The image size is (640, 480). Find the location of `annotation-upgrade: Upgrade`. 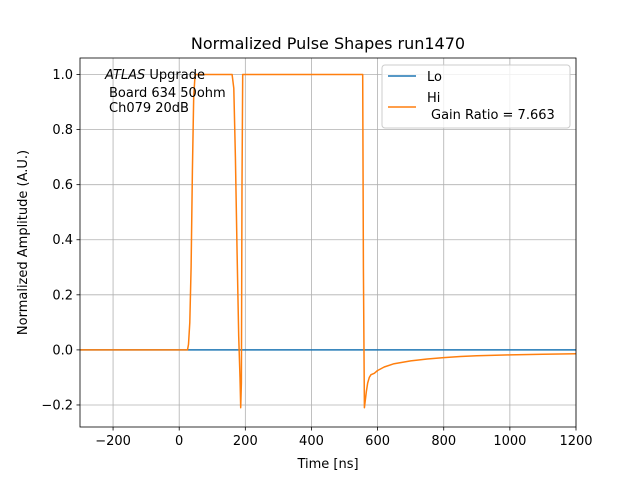

annotation-upgrade: Upgrade is located at coordinates (175, 75).